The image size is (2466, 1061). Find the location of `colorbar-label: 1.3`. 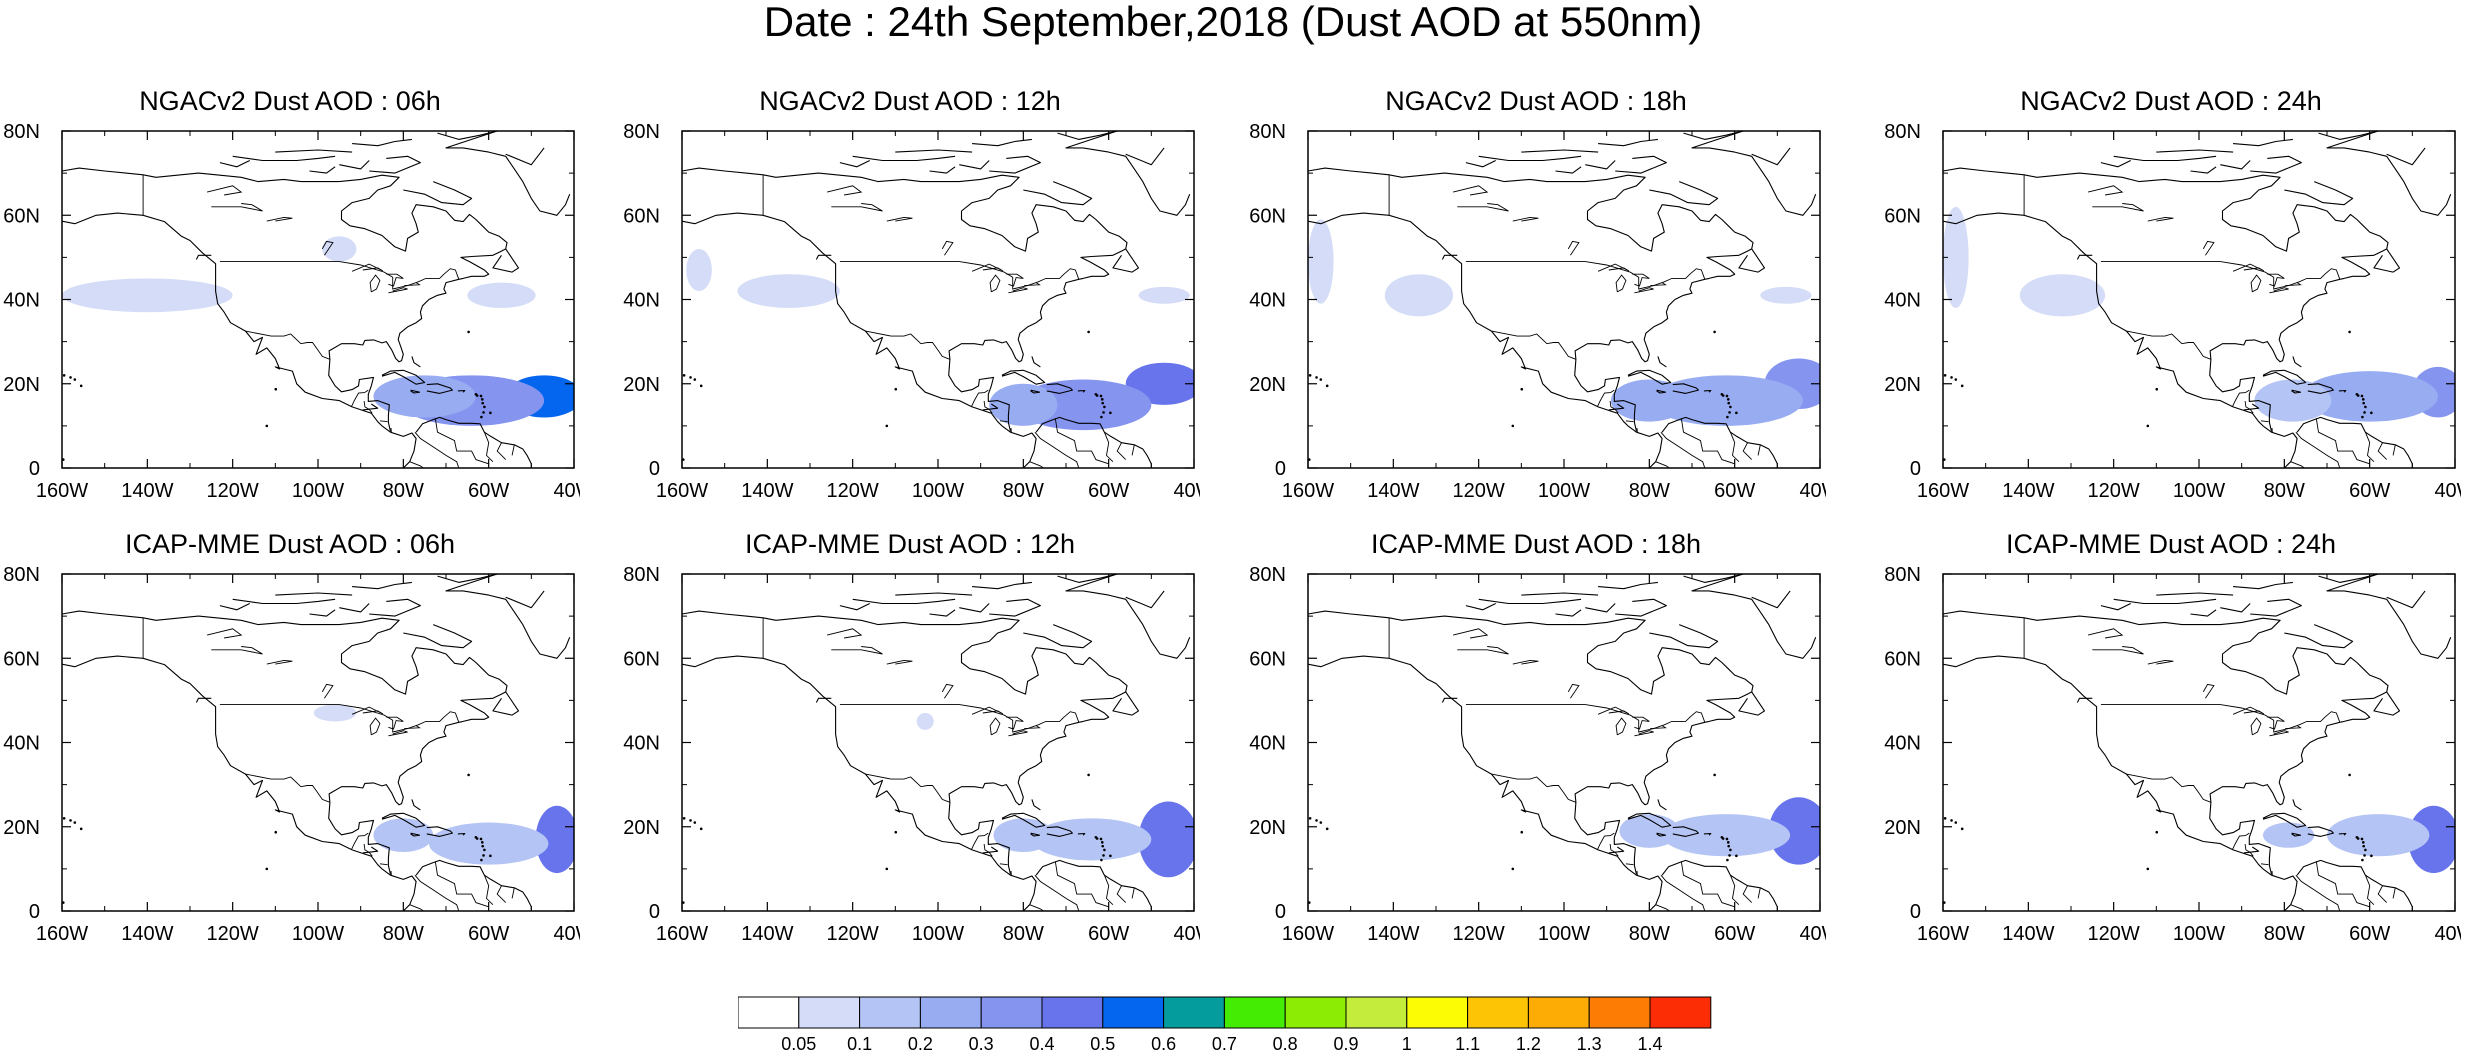

colorbar-label: 1.3 is located at coordinates (1589, 1044).